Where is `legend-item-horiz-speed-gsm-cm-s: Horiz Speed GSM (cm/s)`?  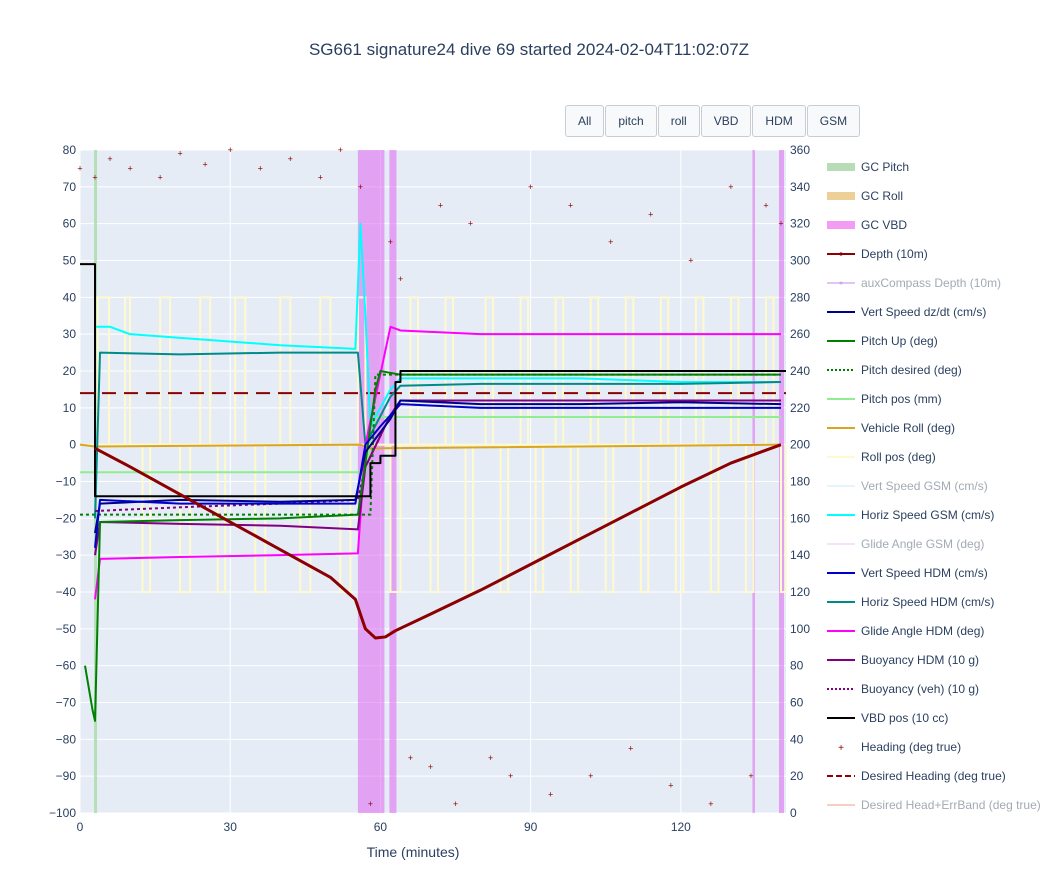
legend-item-horiz-speed-gsm-cm-s: Horiz Speed GSM (cm/s) is located at coordinates (942, 514).